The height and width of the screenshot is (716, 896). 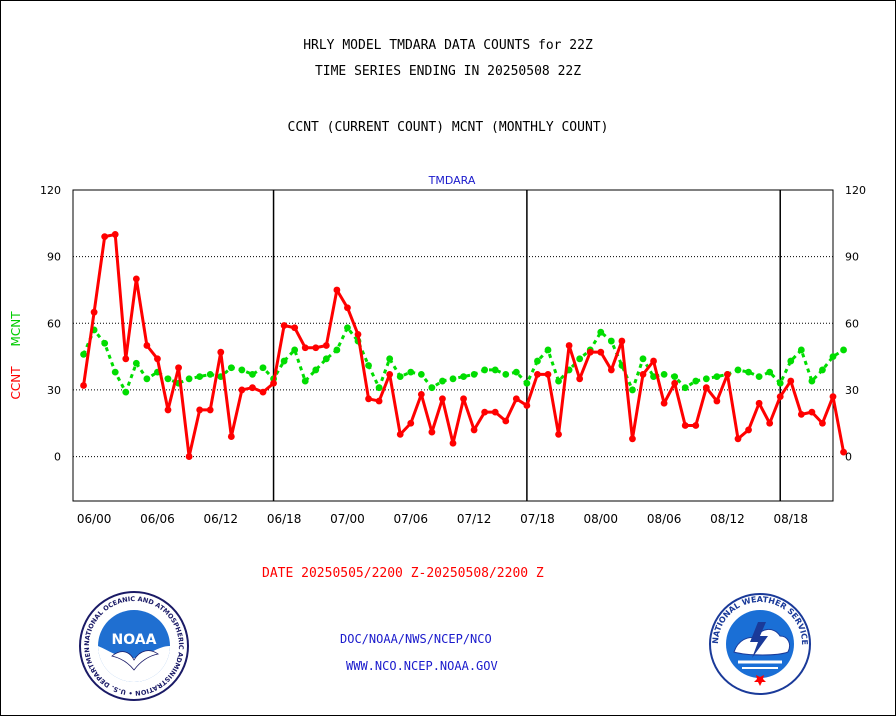 What do you see at coordinates (134, 640) in the screenshot?
I see `noaa-logo-text: NOAA` at bounding box center [134, 640].